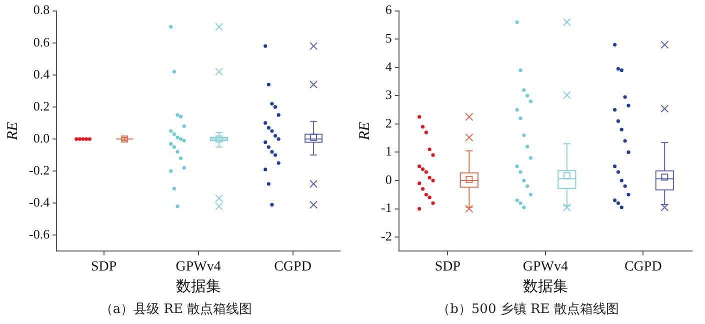 The height and width of the screenshot is (324, 705). What do you see at coordinates (39, 170) in the screenshot?
I see `y-tick-label: -0.2` at bounding box center [39, 170].